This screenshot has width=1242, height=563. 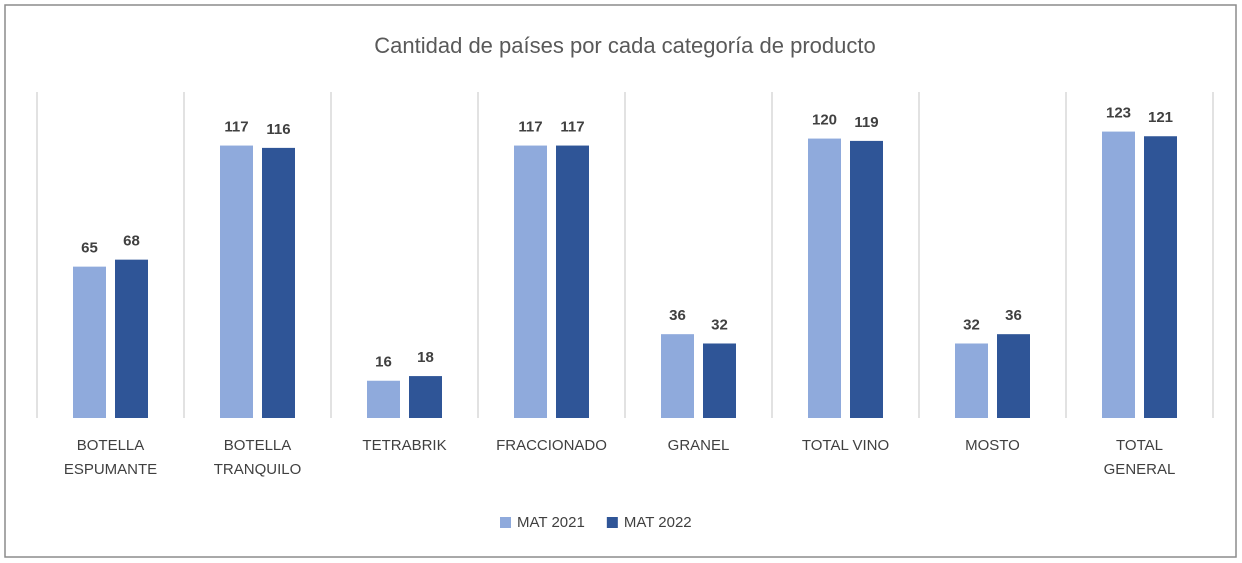 I want to click on x-tick-label-text: GRANEL, so click(x=699, y=445).